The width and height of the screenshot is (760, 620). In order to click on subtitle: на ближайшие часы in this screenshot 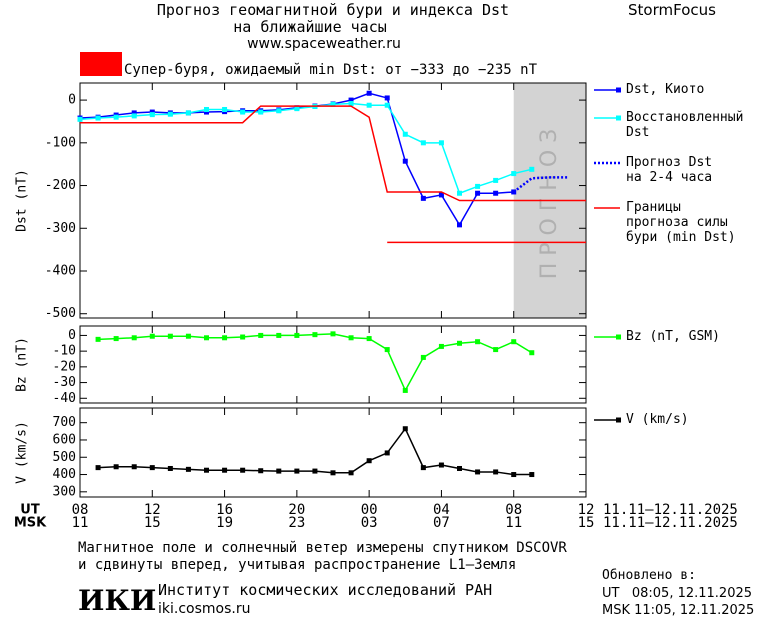, I will do `click(310, 27)`.